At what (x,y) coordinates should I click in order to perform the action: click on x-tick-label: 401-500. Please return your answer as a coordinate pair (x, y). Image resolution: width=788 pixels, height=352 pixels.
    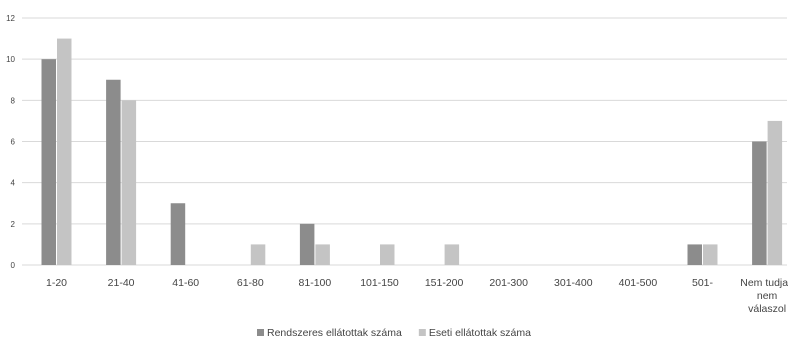
    Looking at the image, I should click on (638, 283).